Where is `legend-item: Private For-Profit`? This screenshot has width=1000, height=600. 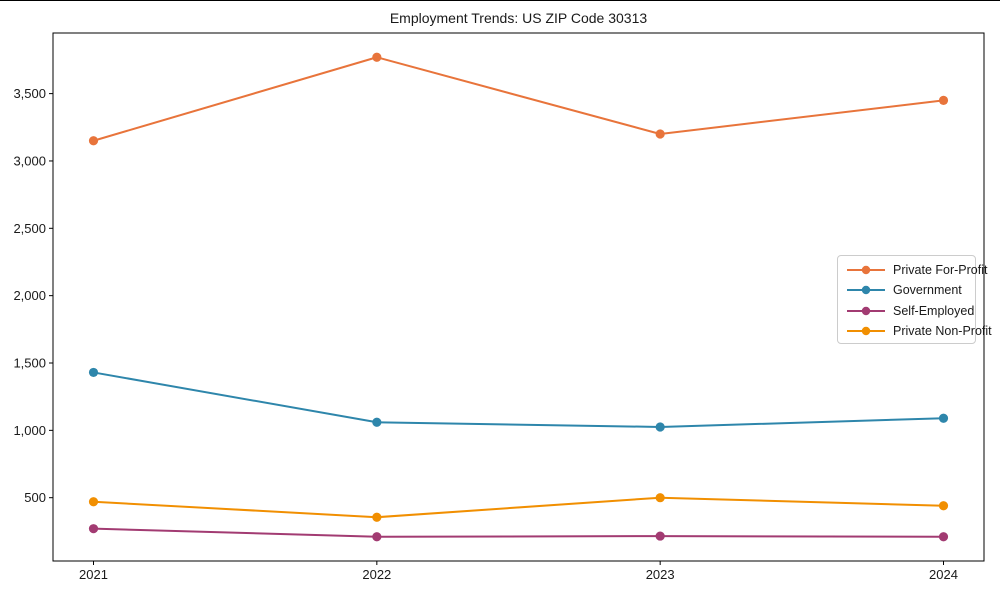 legend-item: Private For-Profit is located at coordinates (916, 270).